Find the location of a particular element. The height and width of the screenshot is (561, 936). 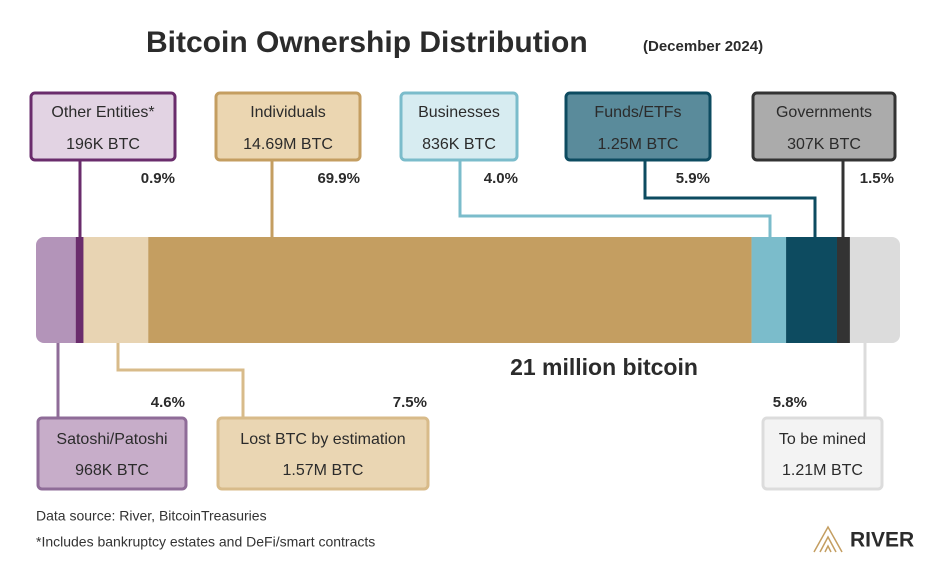

source-note: Data source: River, BitcoinTreasuries is located at coordinates (151, 516).